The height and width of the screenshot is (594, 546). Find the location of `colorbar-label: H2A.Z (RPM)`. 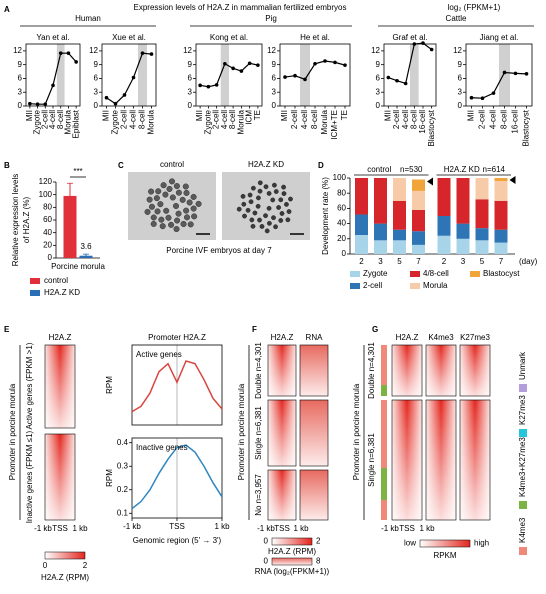

colorbar-label: H2A.Z (RPM) is located at coordinates (65, 577).